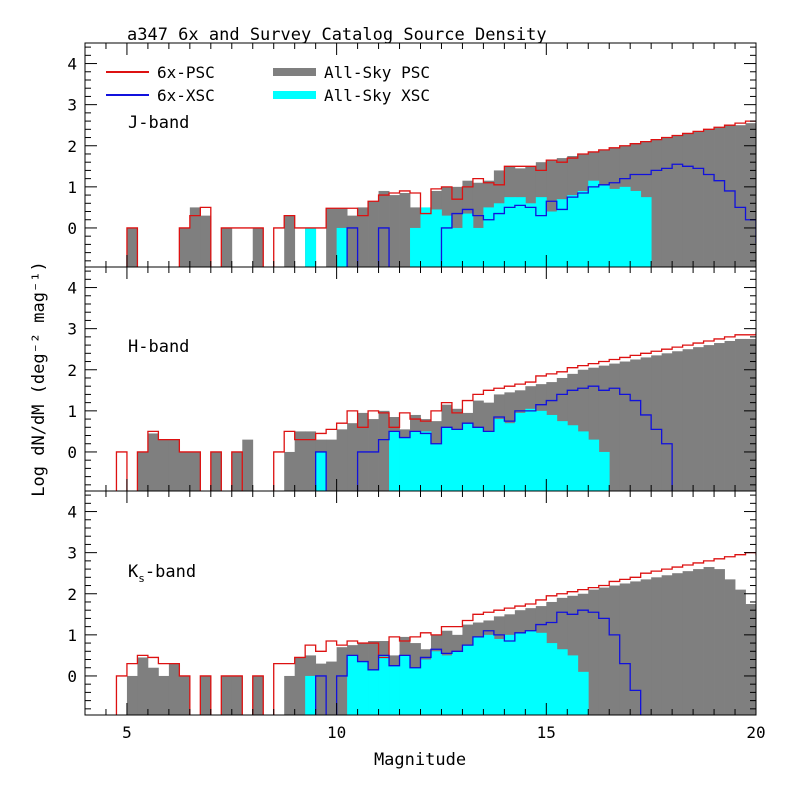 This screenshot has width=800, height=800. Describe the element at coordinates (72, 105) in the screenshot. I see `y-tick-label-p0-3: 3` at that location.